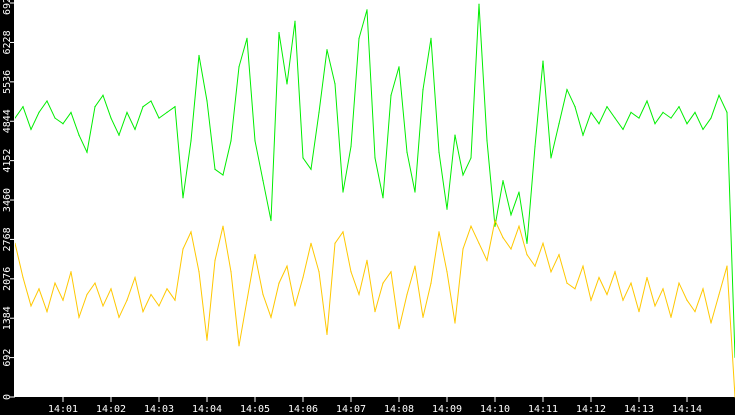 The height and width of the screenshot is (415, 735). Describe the element at coordinates (7, 121) in the screenshot. I see `y-tick-label: 4844` at that location.